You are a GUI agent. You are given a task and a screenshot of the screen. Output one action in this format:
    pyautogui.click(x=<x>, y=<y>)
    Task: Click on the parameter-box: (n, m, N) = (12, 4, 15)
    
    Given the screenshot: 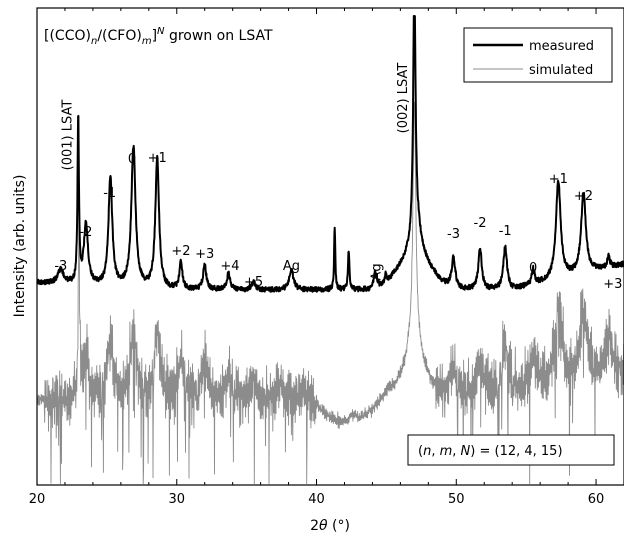 What is the action you would take?
    pyautogui.click(x=511, y=450)
    